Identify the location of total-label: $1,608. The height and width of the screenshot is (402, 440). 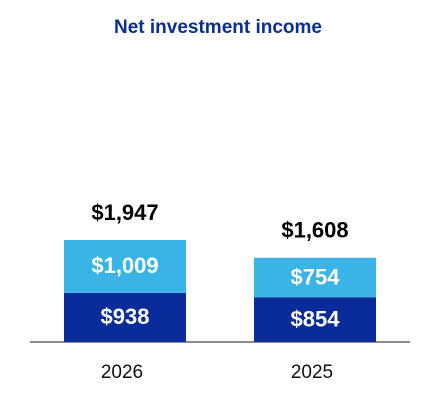
(314, 230).